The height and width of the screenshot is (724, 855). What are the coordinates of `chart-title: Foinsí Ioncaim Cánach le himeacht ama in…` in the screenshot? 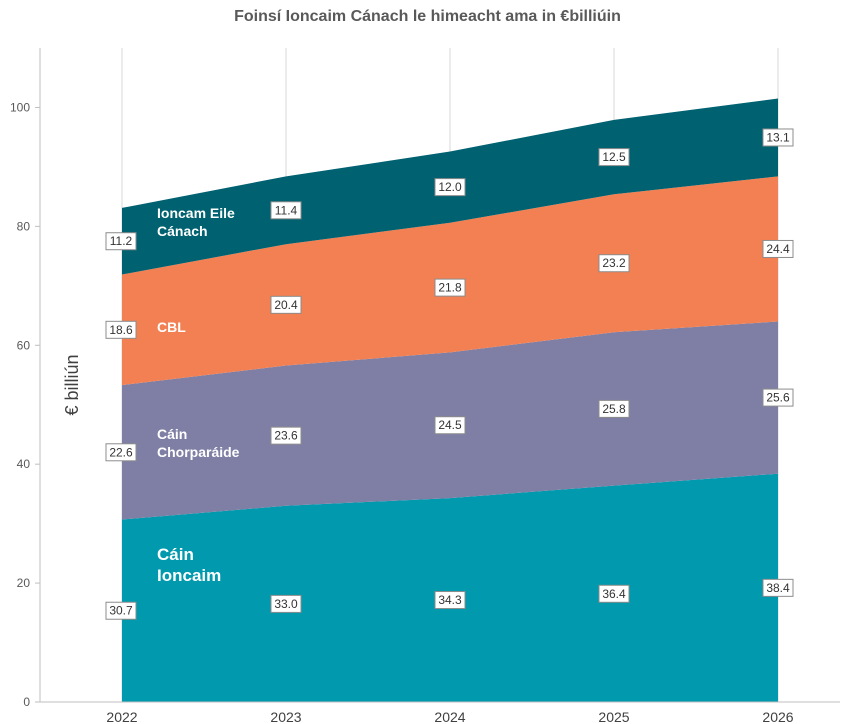 It's located at (427, 16).